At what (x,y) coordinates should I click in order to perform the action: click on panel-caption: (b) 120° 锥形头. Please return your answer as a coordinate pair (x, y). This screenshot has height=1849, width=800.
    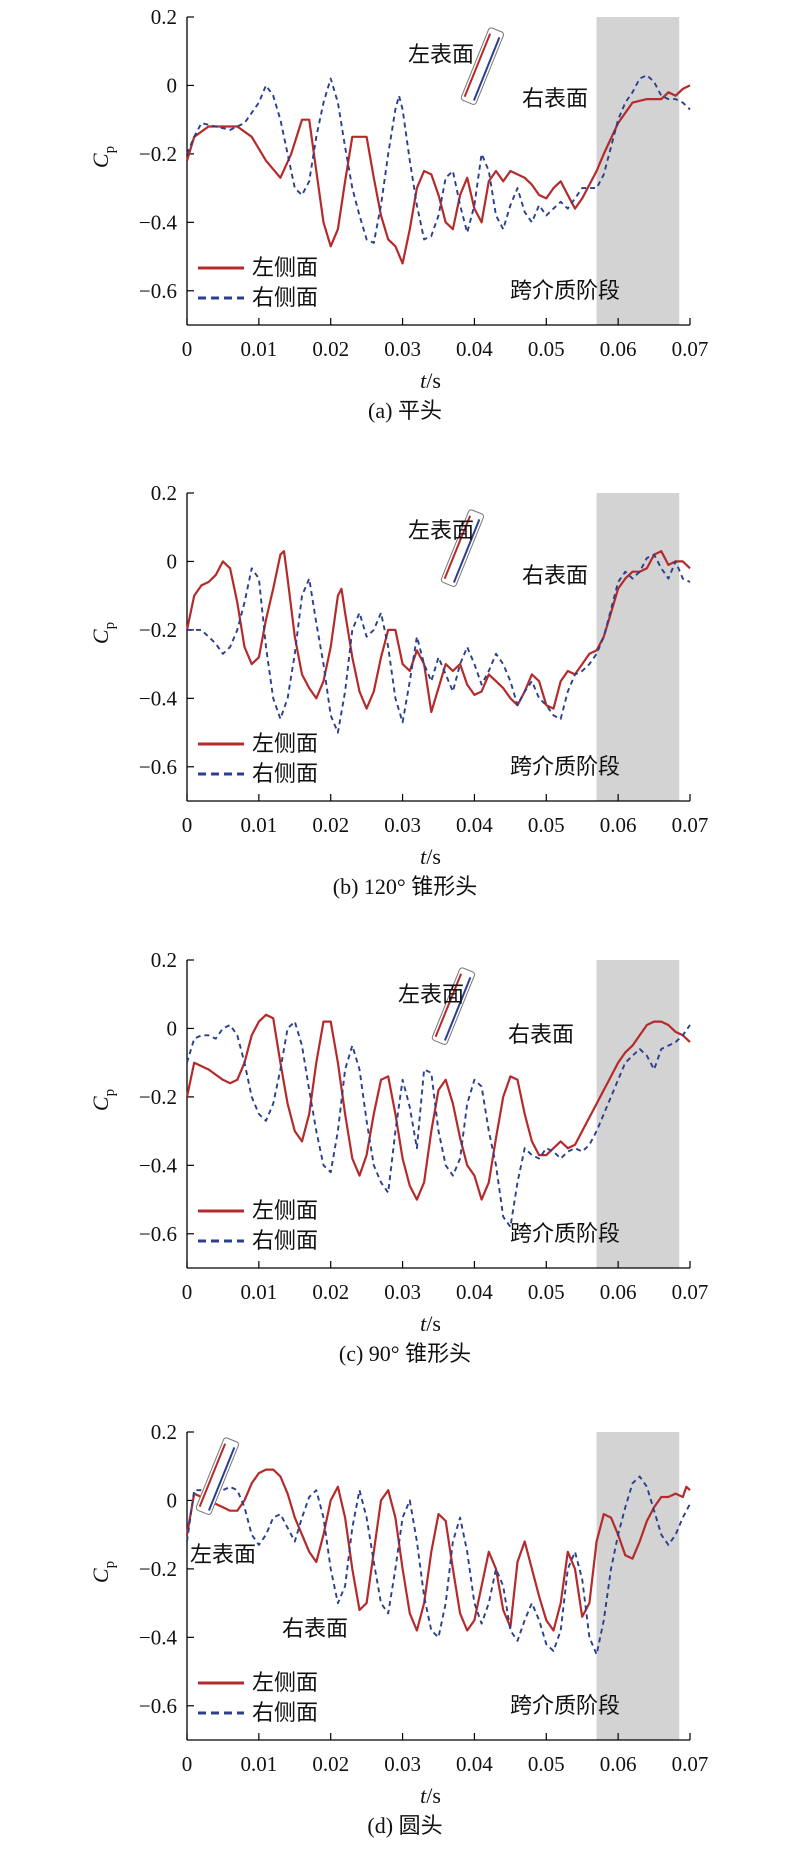
    Looking at the image, I should click on (405, 886).